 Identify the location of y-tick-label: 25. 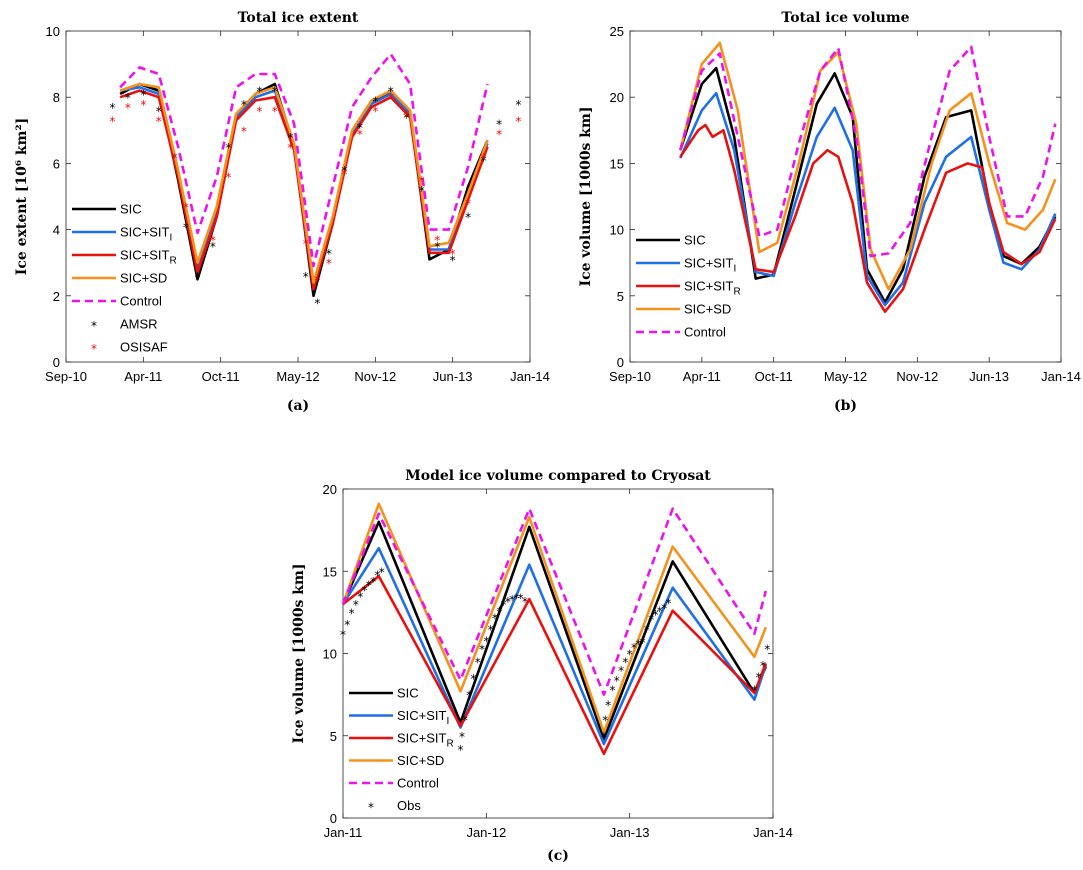
(617, 31).